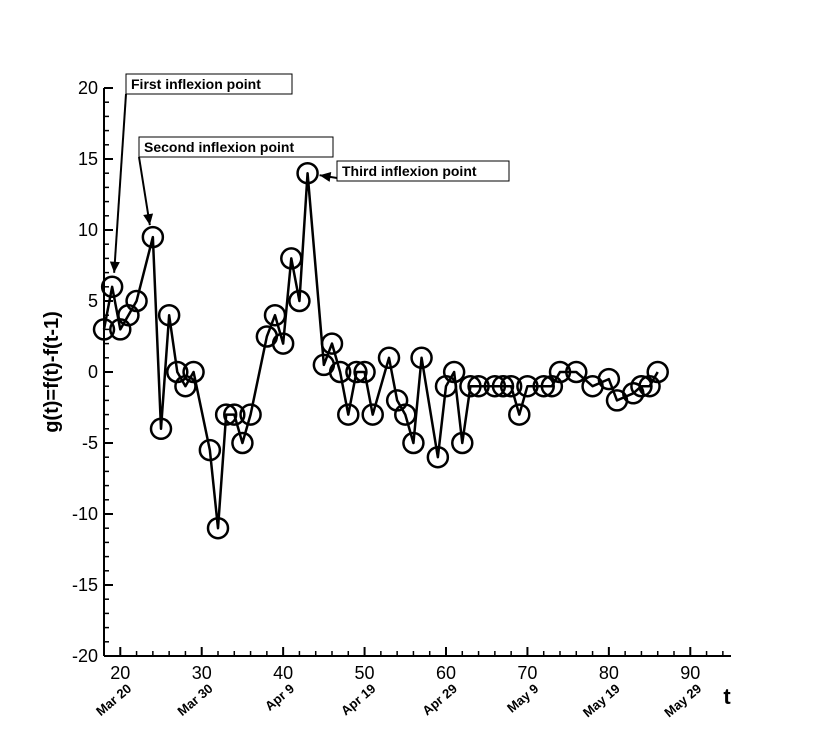 The width and height of the screenshot is (830, 738). Describe the element at coordinates (527, 673) in the screenshot. I see `x-tick-label: 70` at that location.